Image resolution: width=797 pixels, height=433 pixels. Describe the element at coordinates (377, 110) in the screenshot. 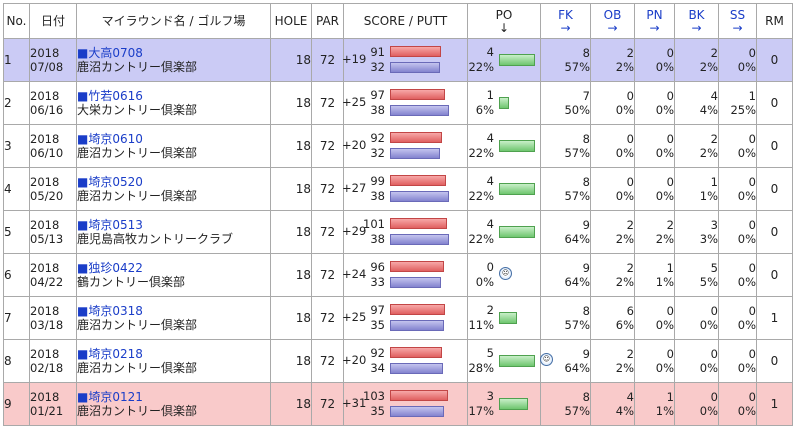

I see `putt-value: 38` at that location.